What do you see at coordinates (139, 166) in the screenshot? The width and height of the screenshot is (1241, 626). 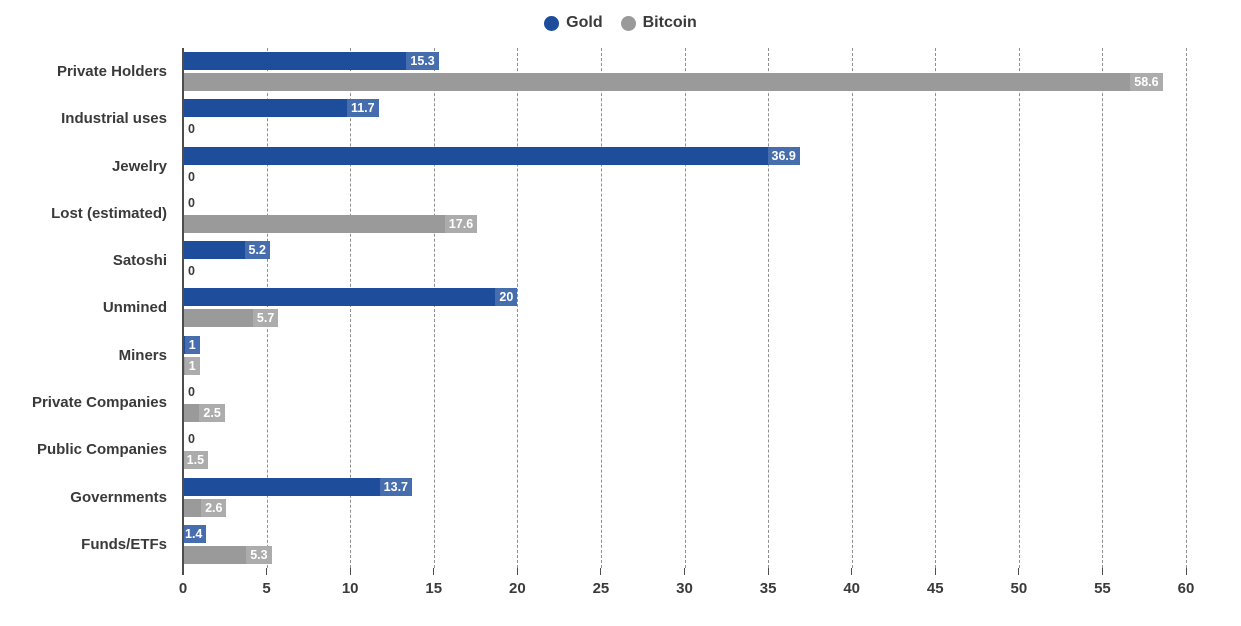 I see `category-label: Jewelry` at bounding box center [139, 166].